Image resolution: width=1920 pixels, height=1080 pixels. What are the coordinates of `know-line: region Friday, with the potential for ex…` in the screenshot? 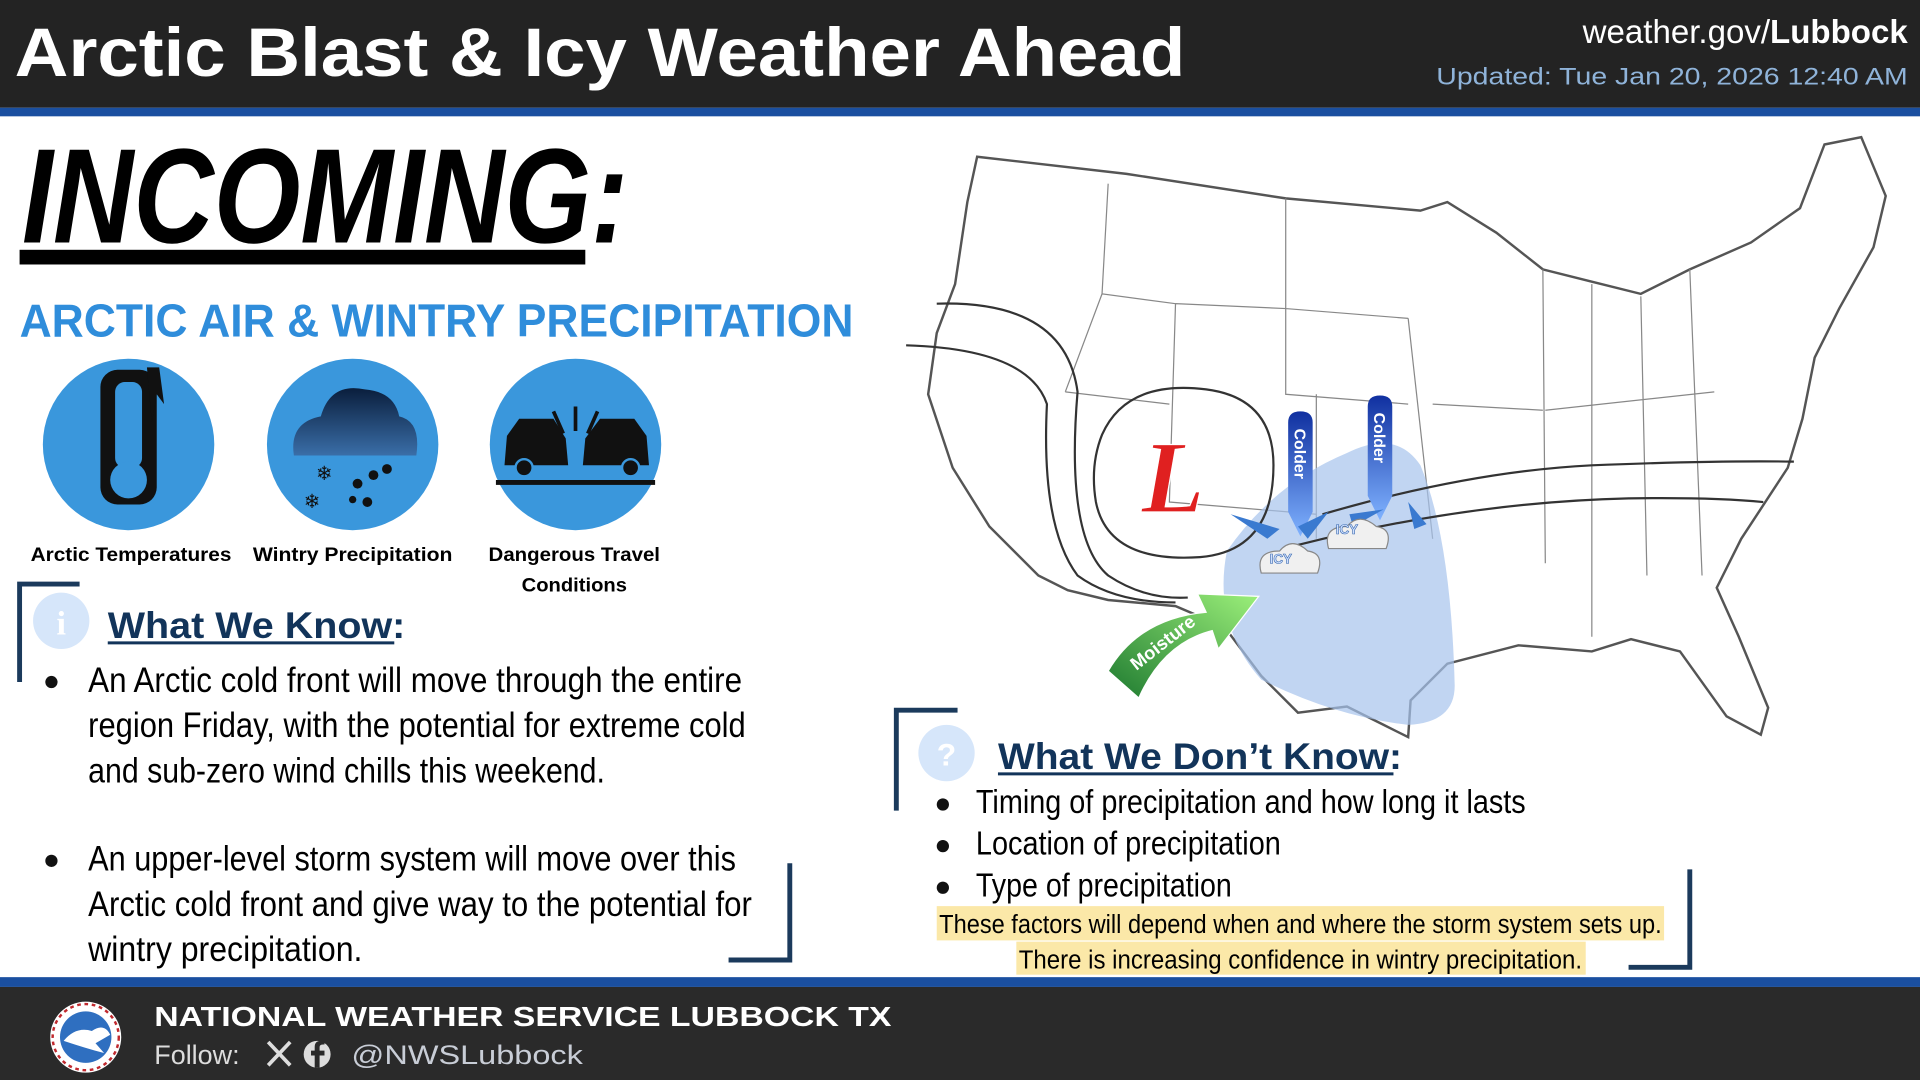 It's located at (417, 725).